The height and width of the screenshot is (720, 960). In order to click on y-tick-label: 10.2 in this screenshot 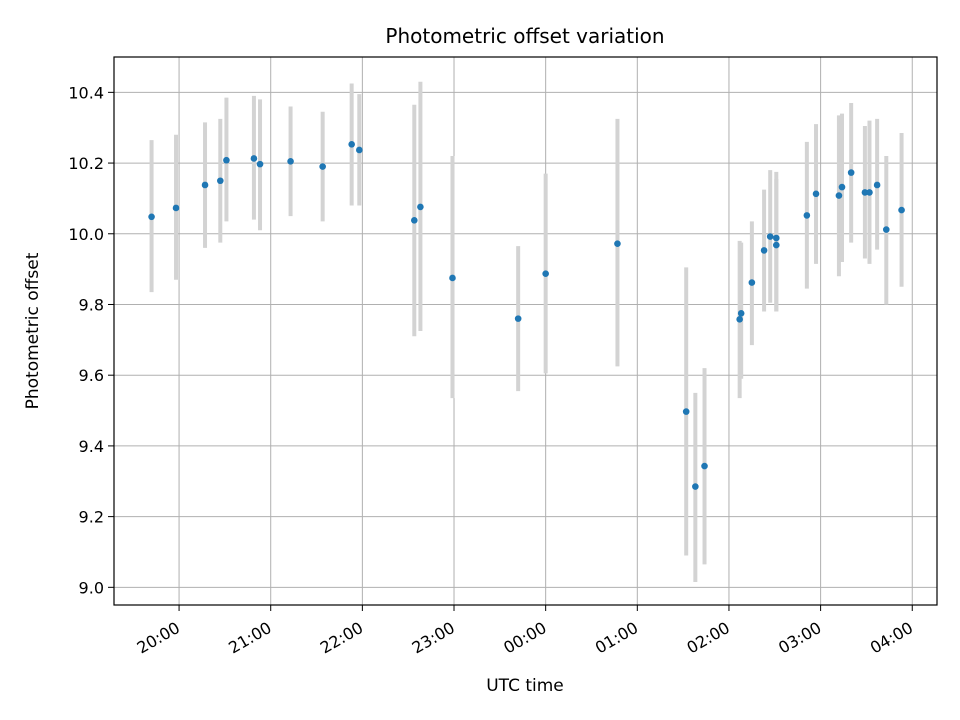, I will do `click(86, 163)`.